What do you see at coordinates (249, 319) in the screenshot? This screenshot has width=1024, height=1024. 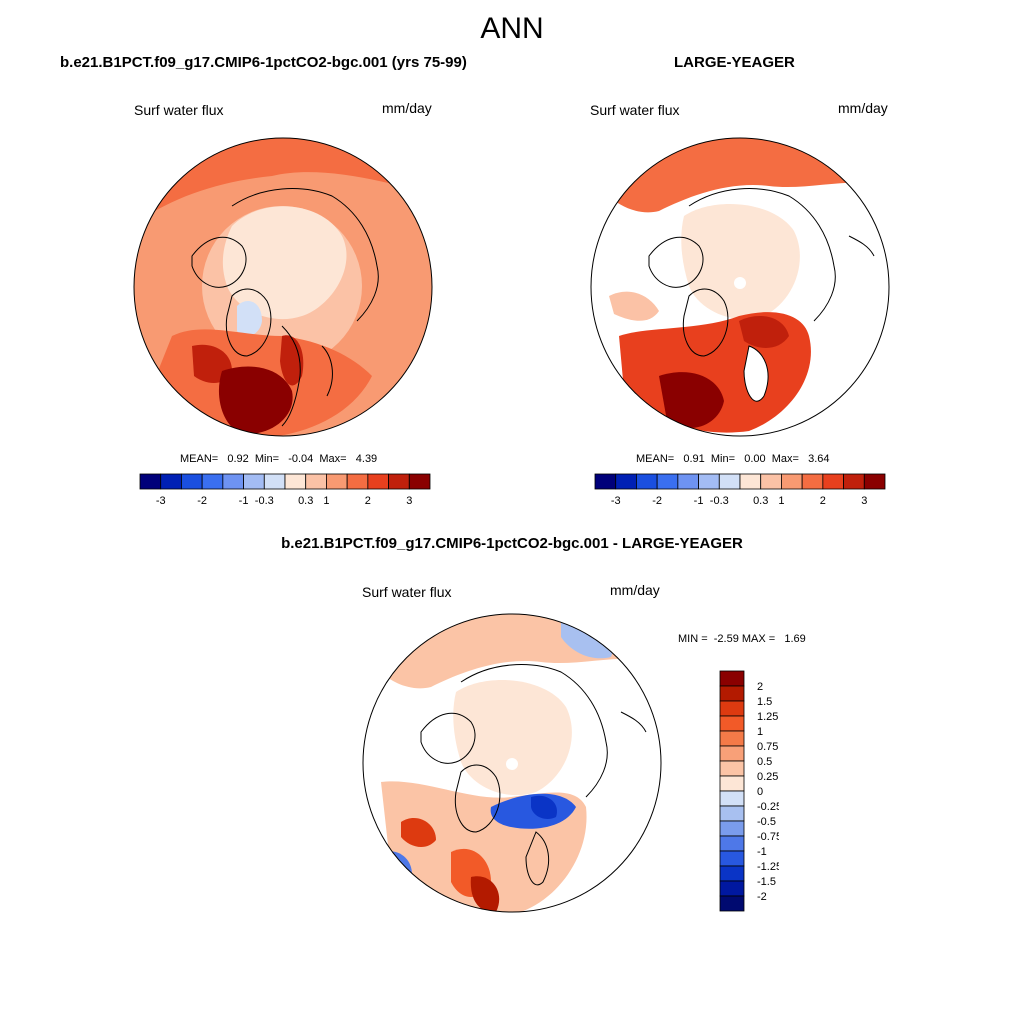 I see `greenland-negative` at bounding box center [249, 319].